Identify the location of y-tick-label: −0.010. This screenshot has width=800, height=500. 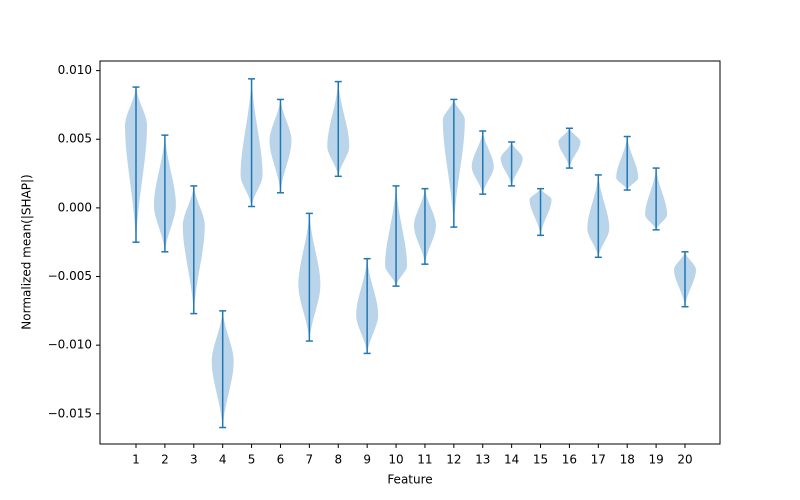
(70, 345).